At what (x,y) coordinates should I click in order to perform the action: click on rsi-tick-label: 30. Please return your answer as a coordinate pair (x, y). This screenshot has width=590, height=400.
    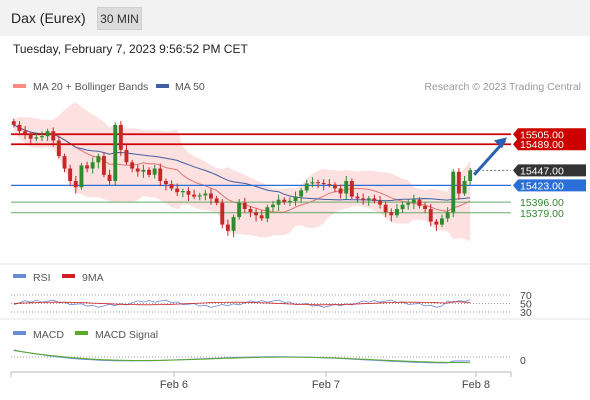
    Looking at the image, I should click on (526, 313).